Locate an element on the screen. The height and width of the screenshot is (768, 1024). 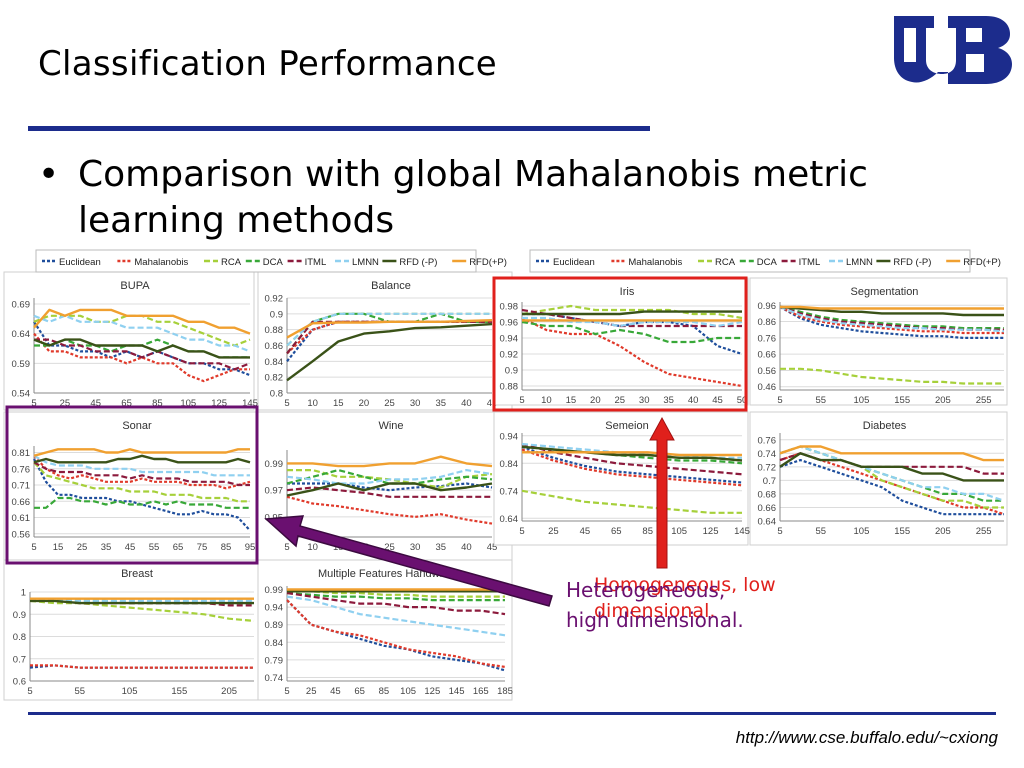
iris-highlight-box is located at coordinates (620, 344).